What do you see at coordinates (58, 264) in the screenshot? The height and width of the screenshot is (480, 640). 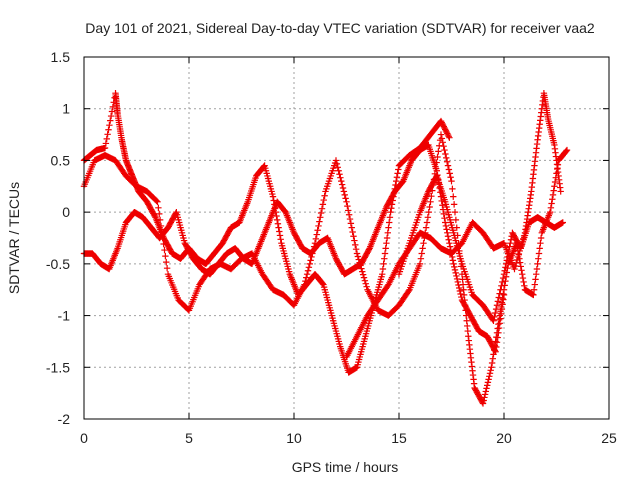 I see `y-tick-label: -0.5` at bounding box center [58, 264].